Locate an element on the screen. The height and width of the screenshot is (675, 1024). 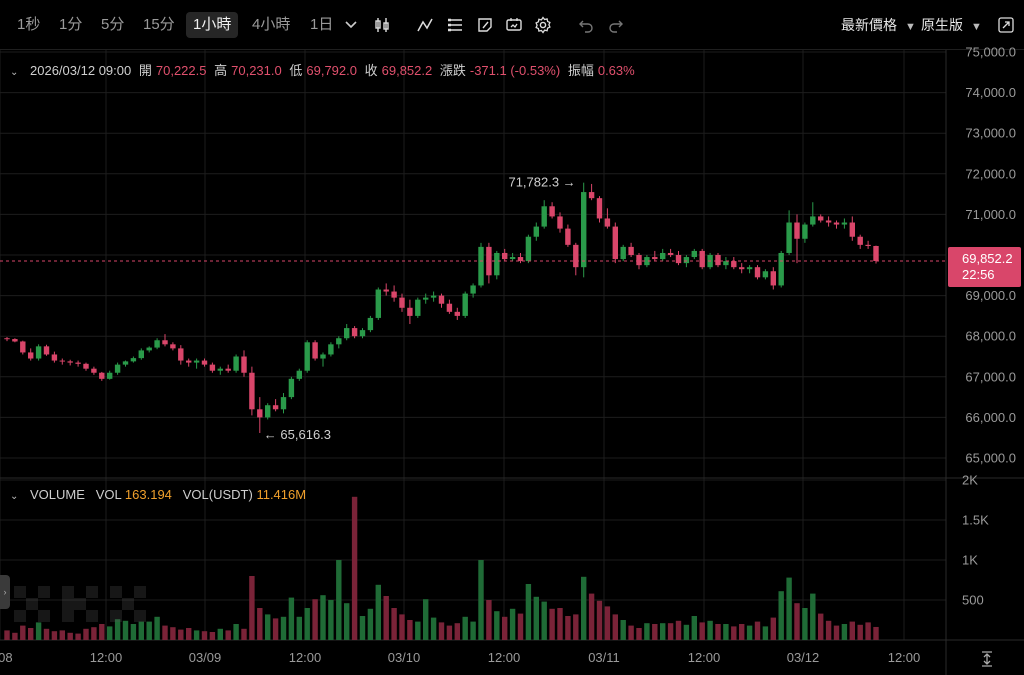
undo-icon is located at coordinates (586, 25).